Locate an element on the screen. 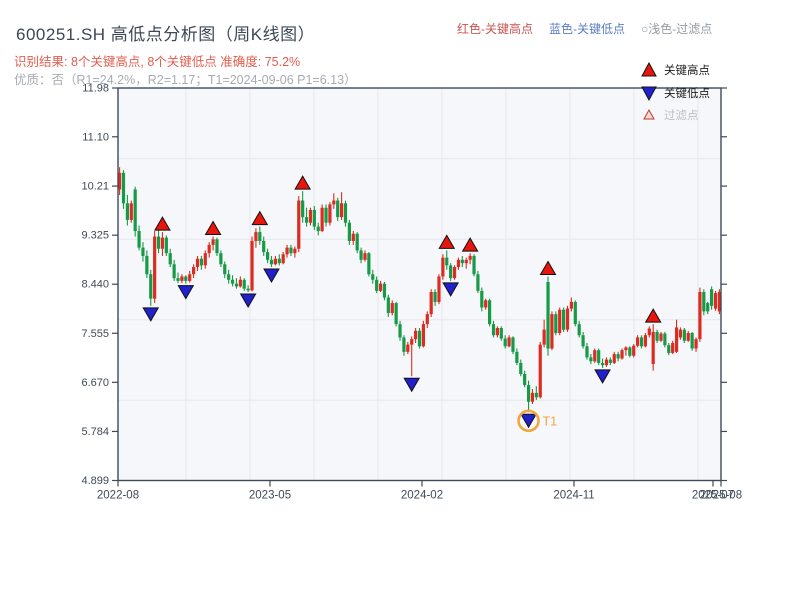  note-key-low-label: 蓝色-关键低点 is located at coordinates (587, 29).